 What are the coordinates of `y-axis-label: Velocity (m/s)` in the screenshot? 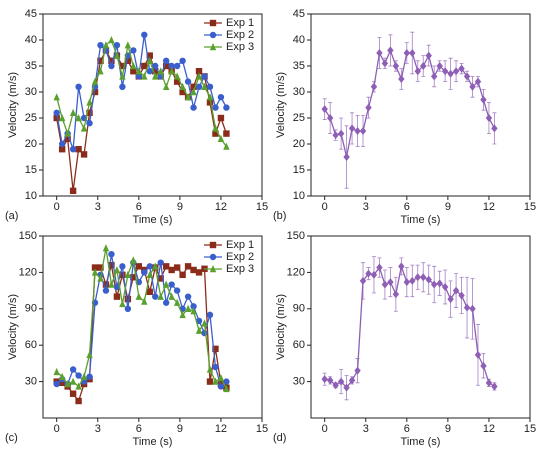 It's located at (281, 327).